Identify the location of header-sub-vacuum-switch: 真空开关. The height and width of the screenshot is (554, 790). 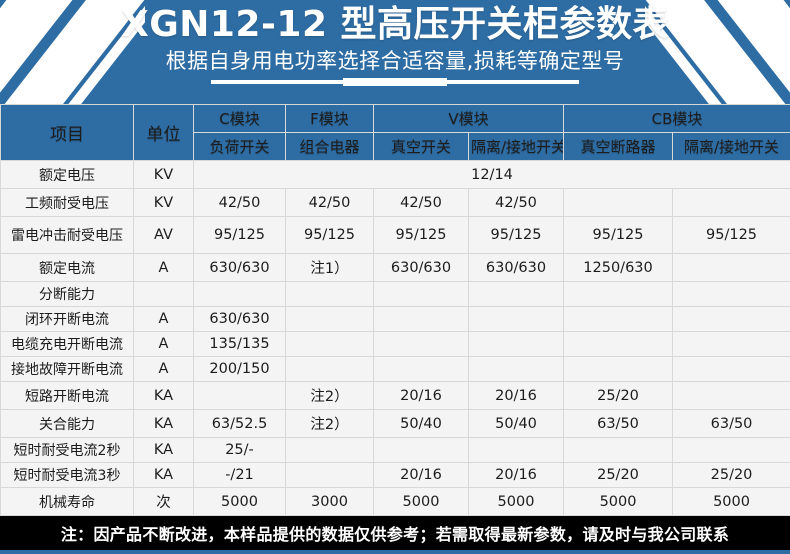
(421, 147).